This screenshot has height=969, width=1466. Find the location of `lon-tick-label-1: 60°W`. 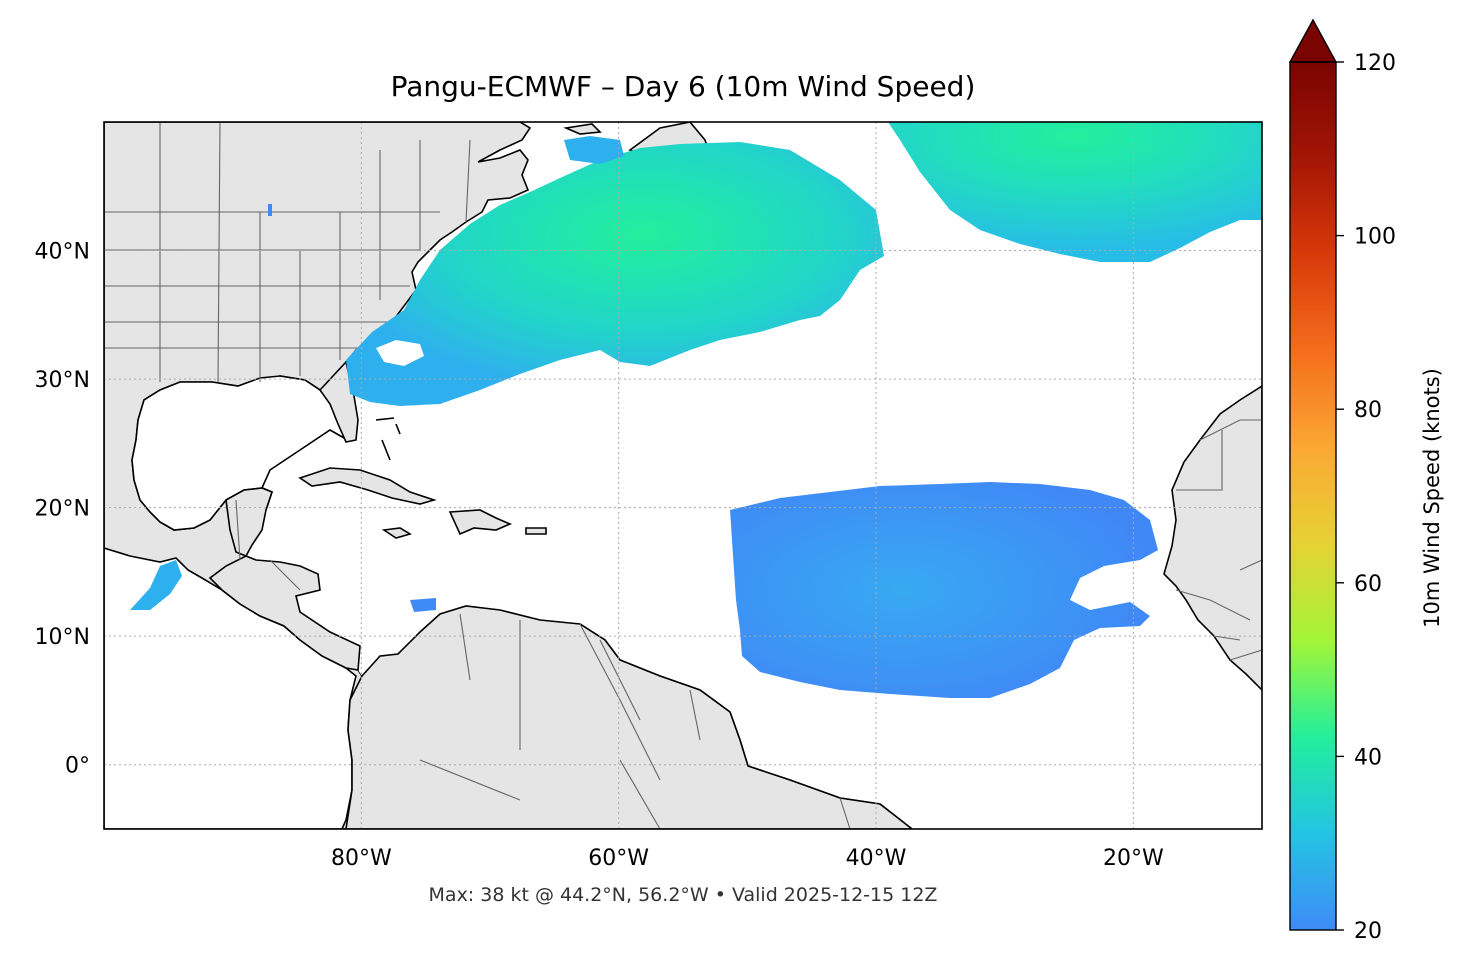

lon-tick-label-1: 60°W is located at coordinates (618, 858).